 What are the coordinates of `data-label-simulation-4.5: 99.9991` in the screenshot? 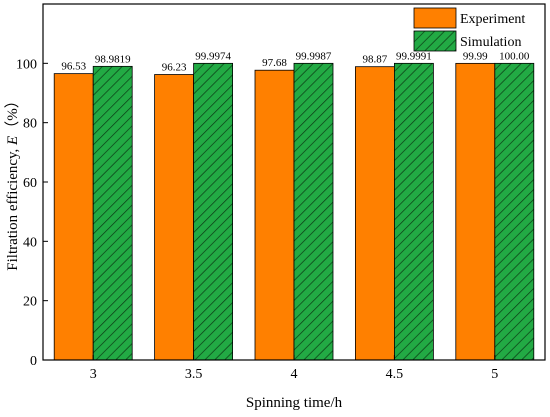 It's located at (414, 56).